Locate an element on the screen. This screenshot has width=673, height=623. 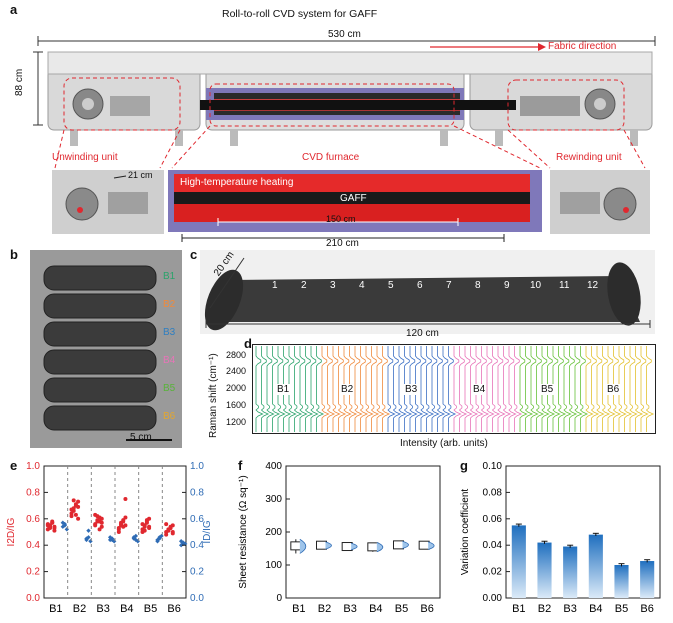
chart-g-xtick-b6: B6 is located at coordinates (646, 609).